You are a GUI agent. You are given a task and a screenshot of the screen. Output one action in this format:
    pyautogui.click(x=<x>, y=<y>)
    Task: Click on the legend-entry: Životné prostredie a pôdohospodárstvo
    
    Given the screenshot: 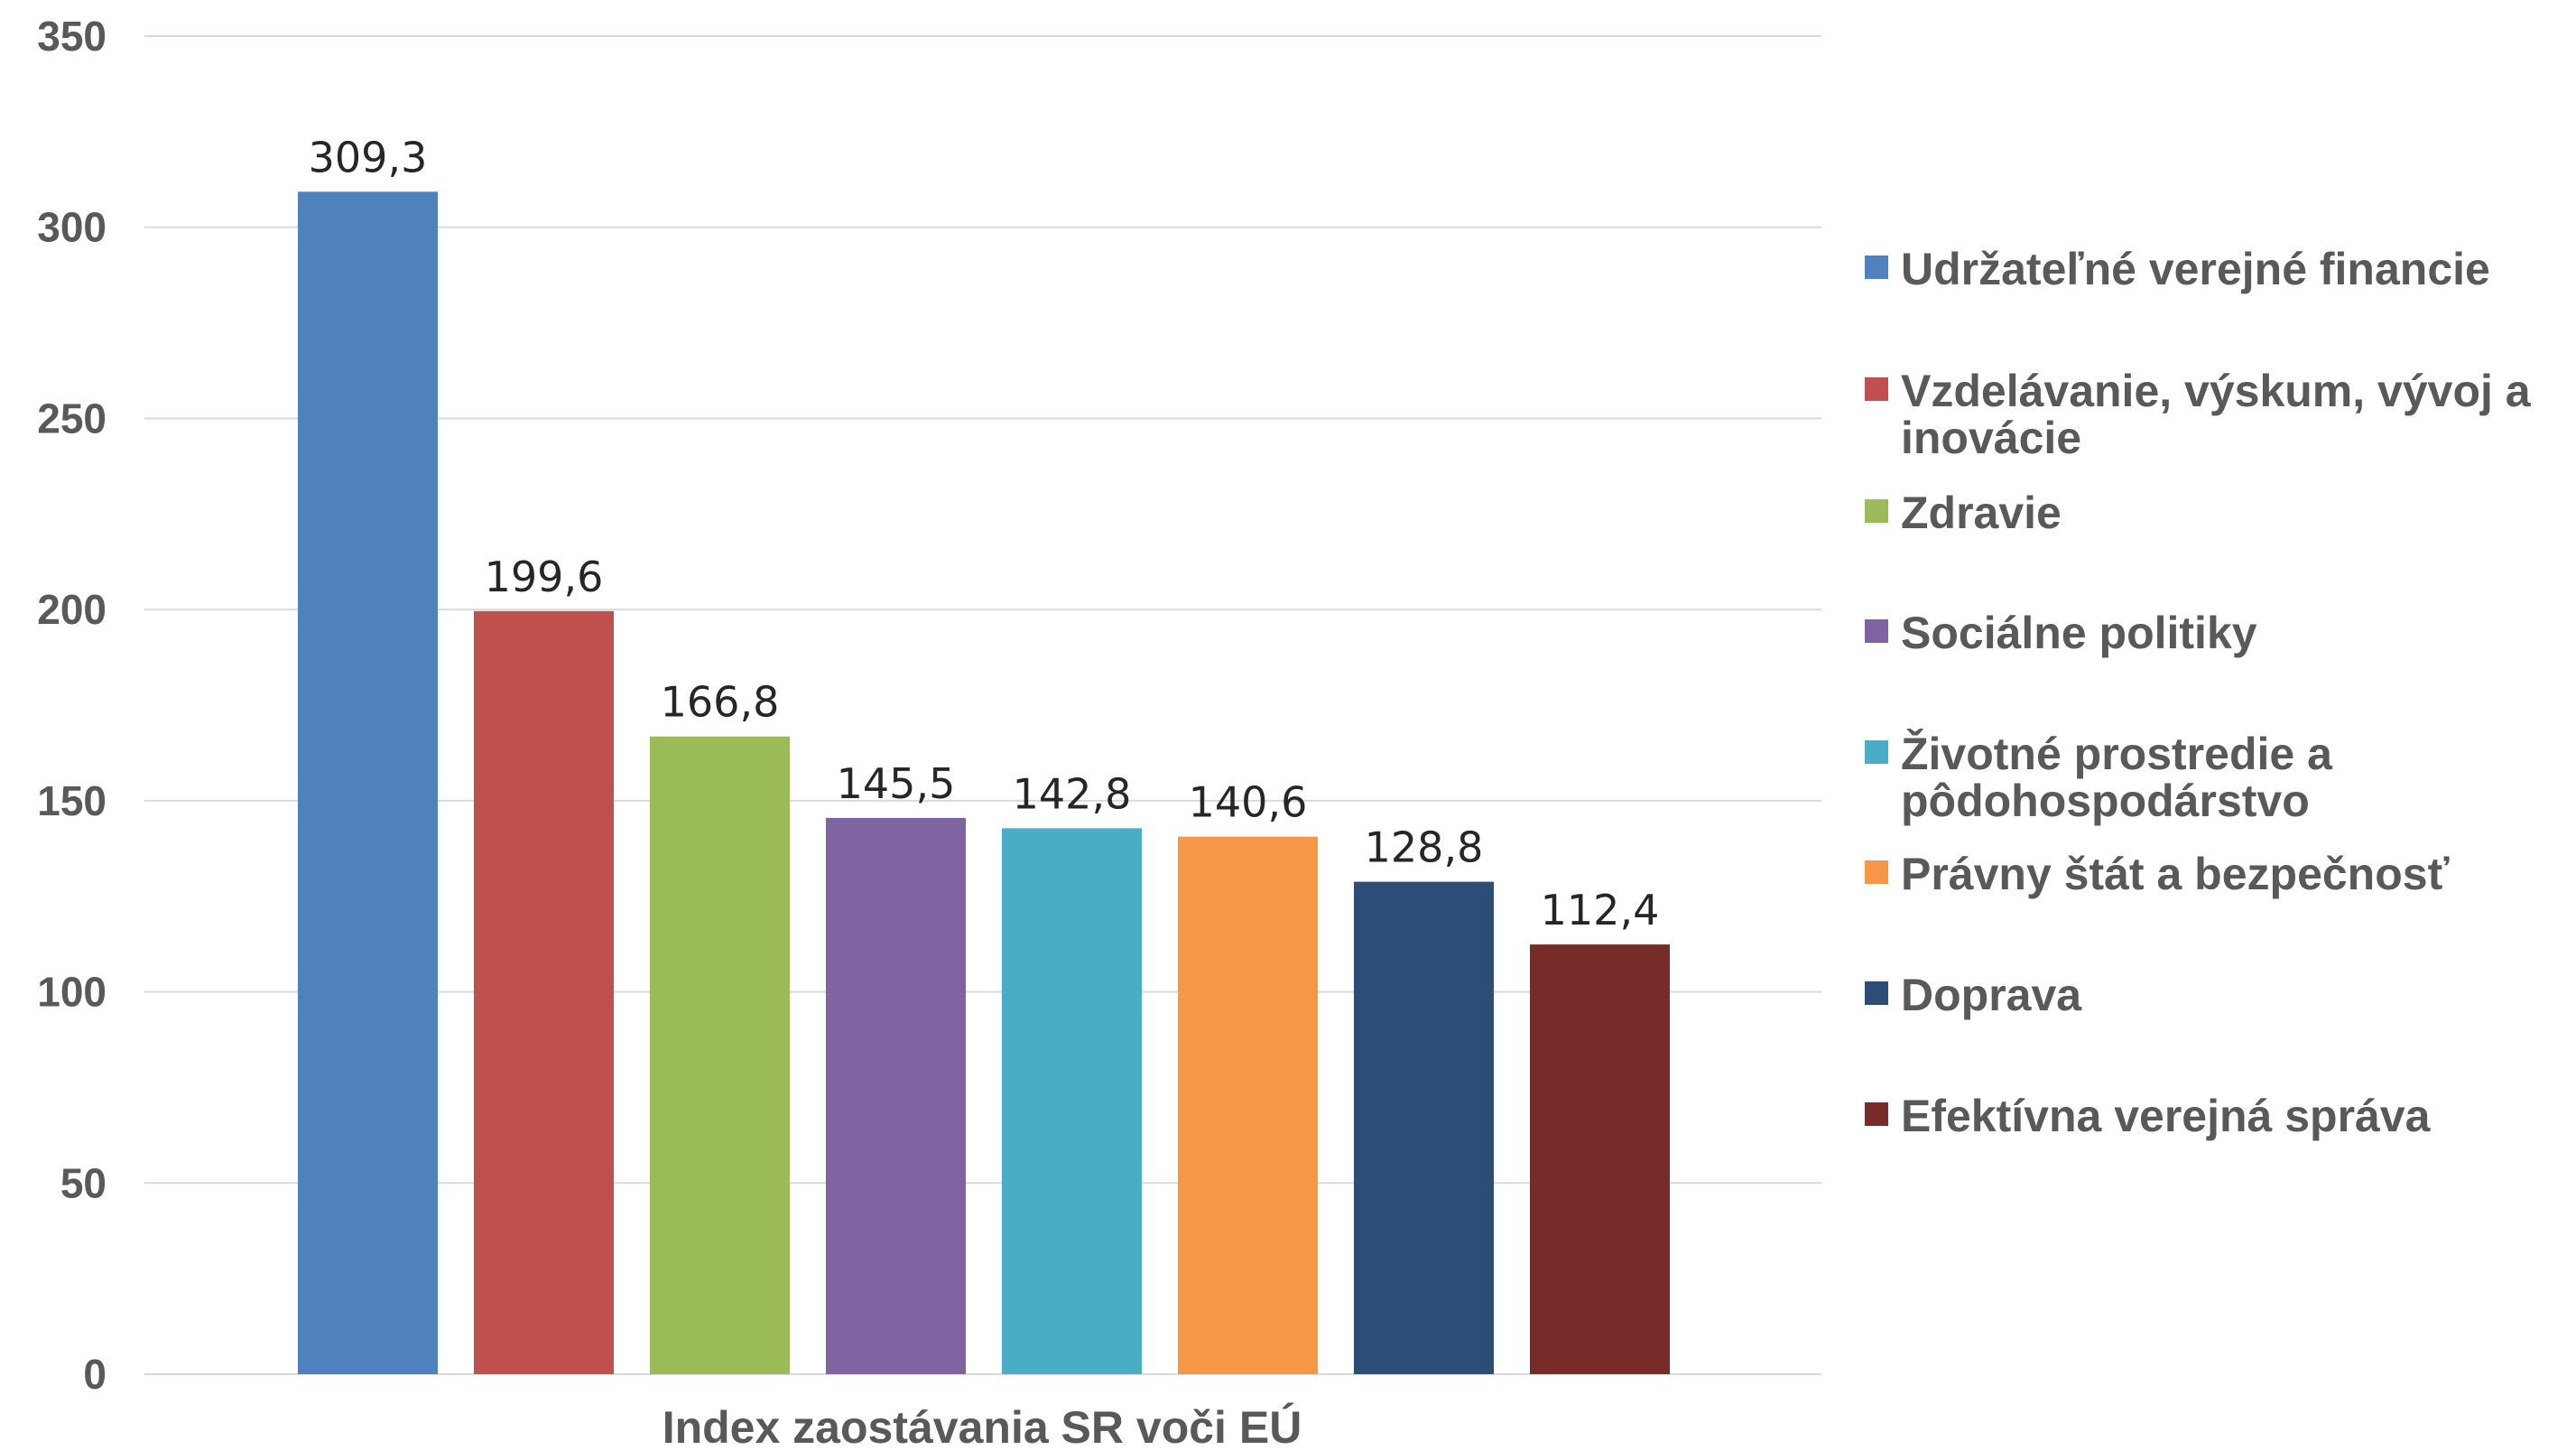 What is the action you would take?
    pyautogui.click(x=2117, y=777)
    